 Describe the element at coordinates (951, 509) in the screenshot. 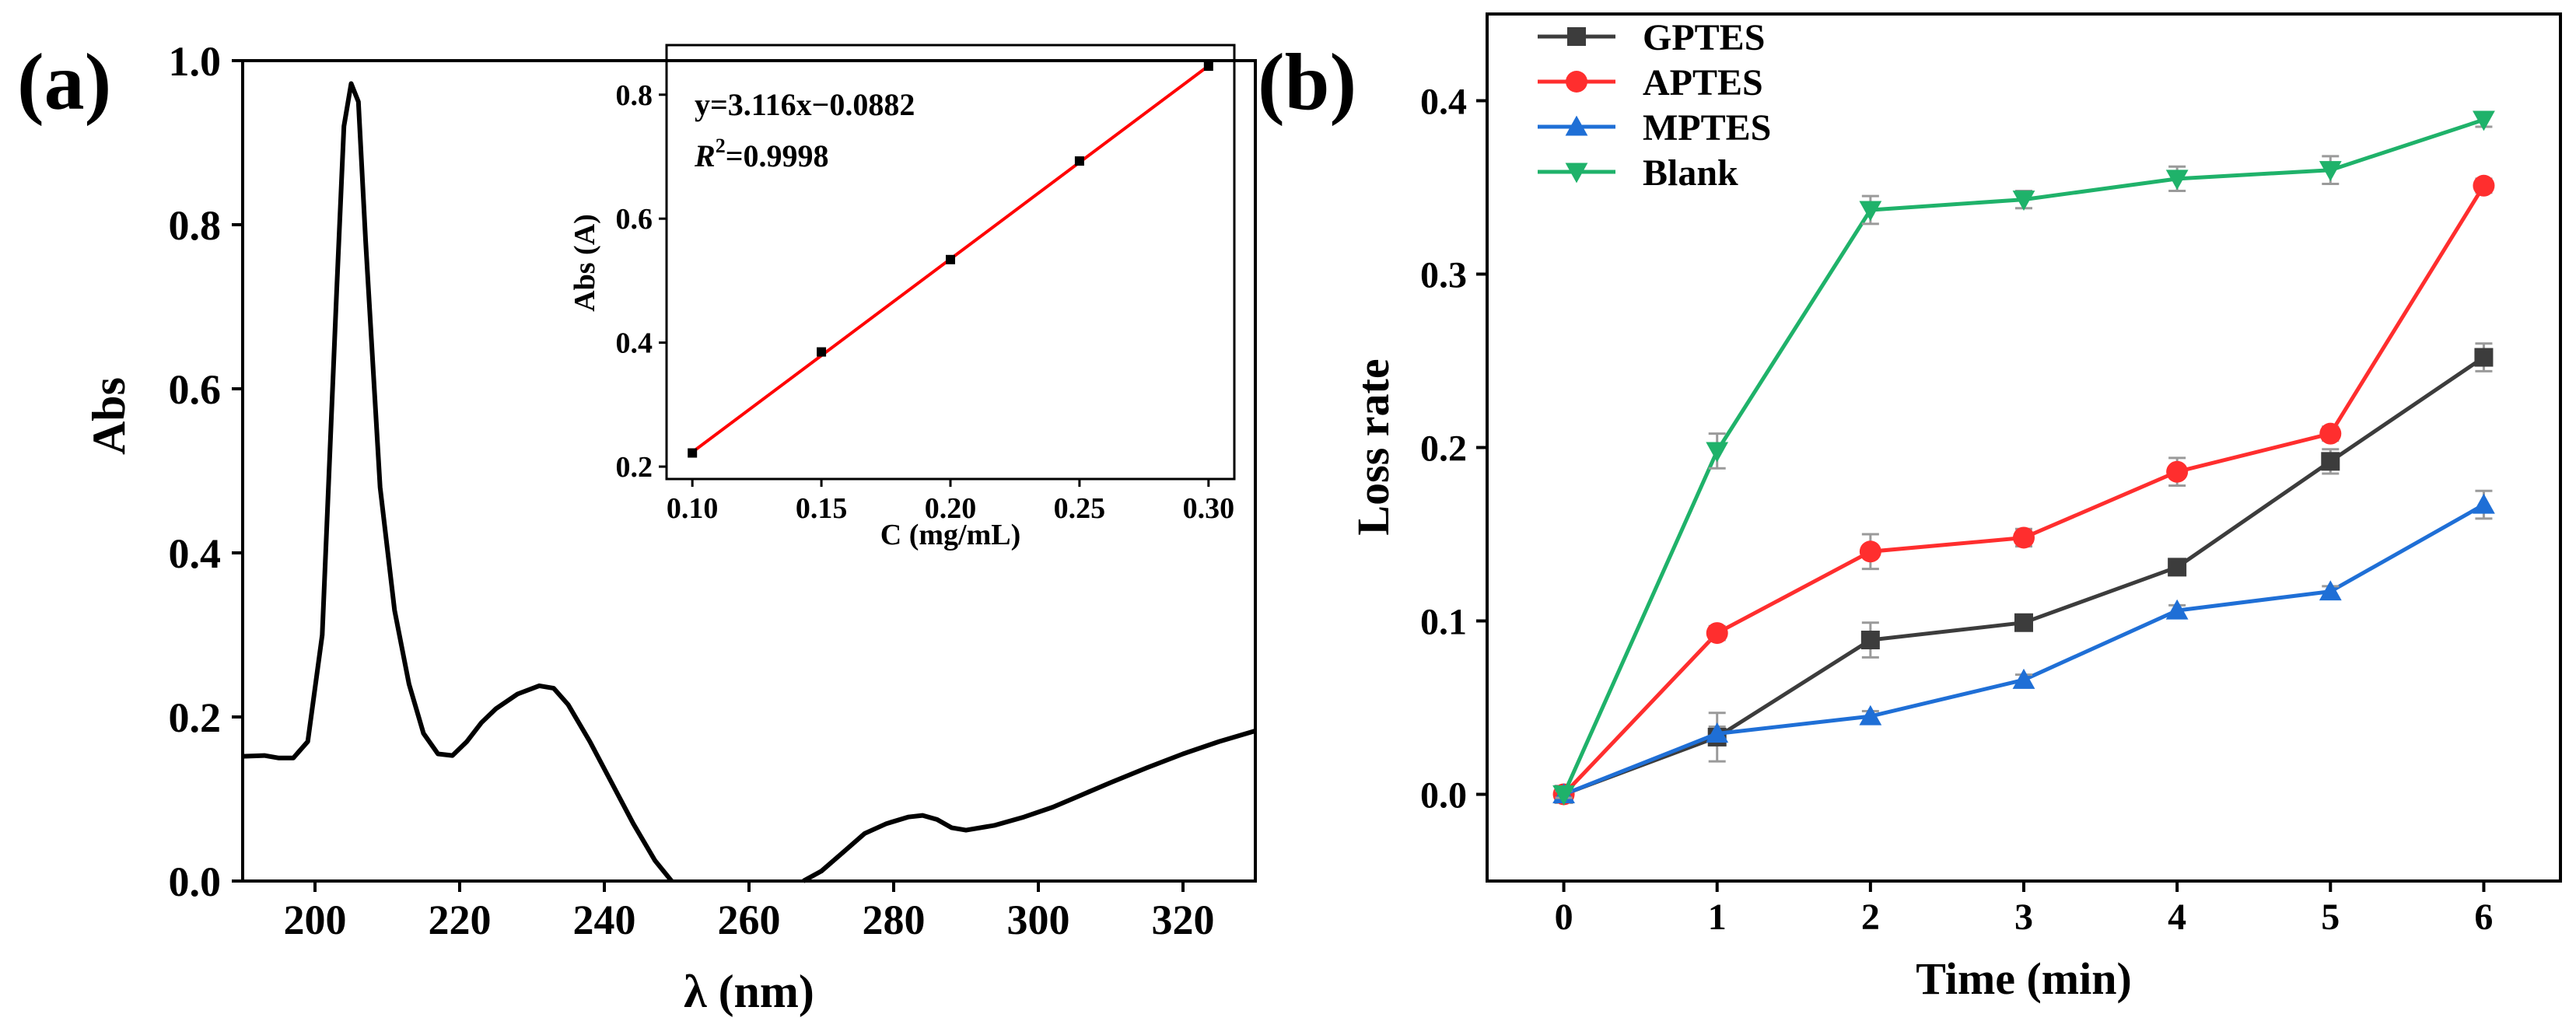

I see `inset-x-tick-label: 0.20` at that location.